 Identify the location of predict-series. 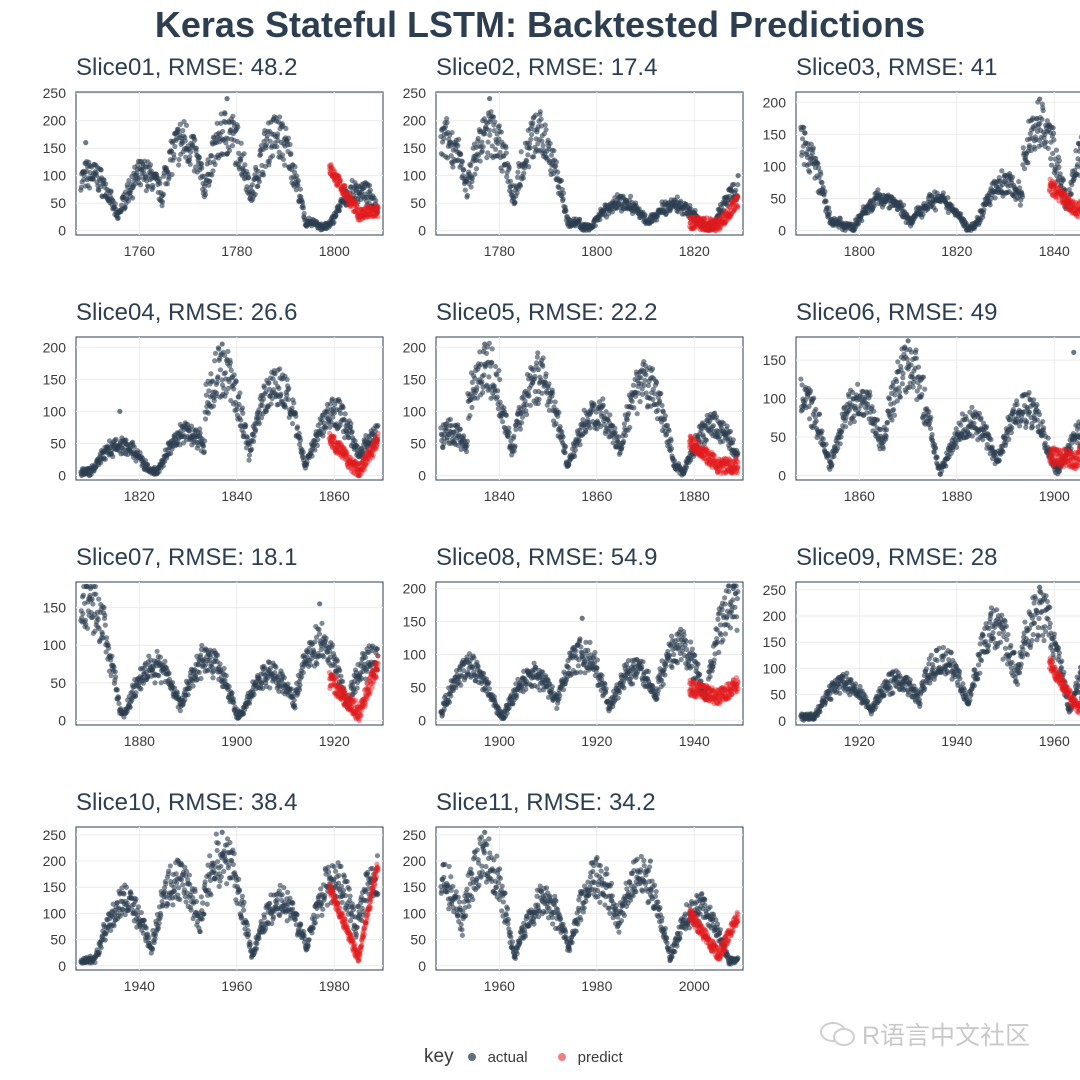
(713, 213).